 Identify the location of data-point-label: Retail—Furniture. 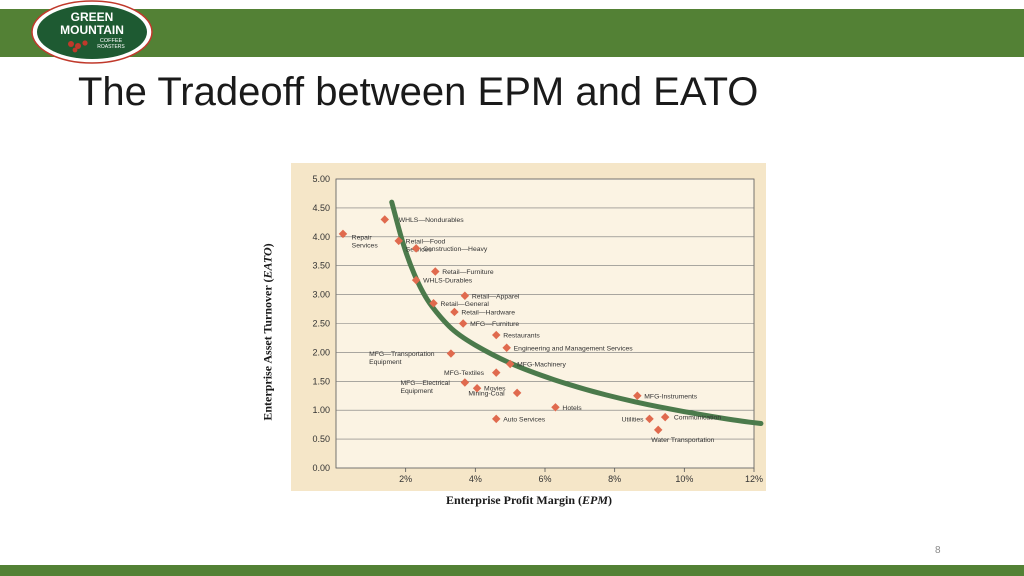
(468, 272).